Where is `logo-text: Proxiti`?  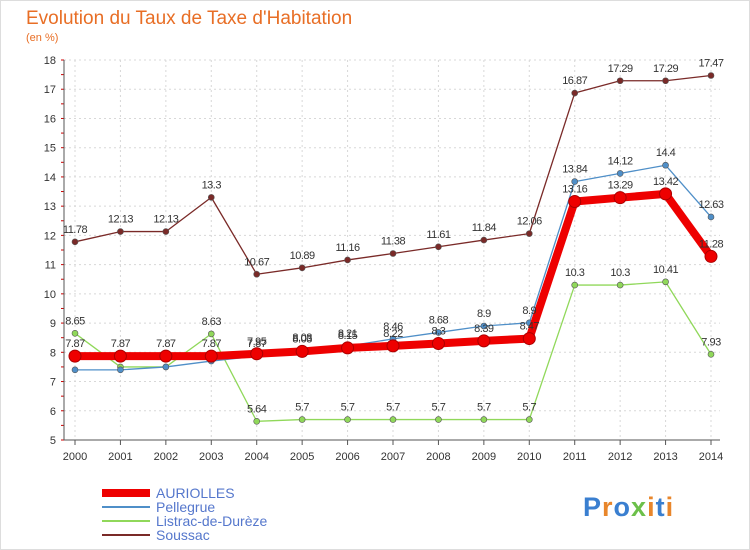 logo-text: Proxiti is located at coordinates (628, 507).